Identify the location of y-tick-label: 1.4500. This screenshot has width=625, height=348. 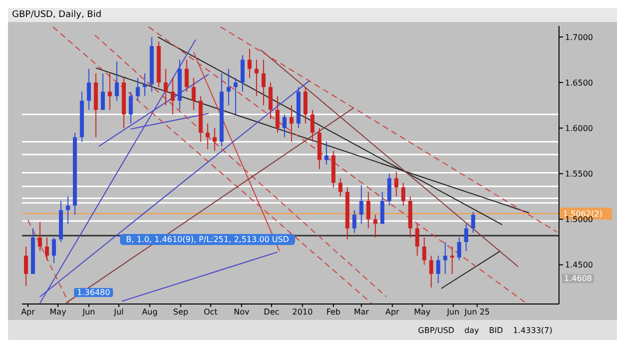
(579, 265).